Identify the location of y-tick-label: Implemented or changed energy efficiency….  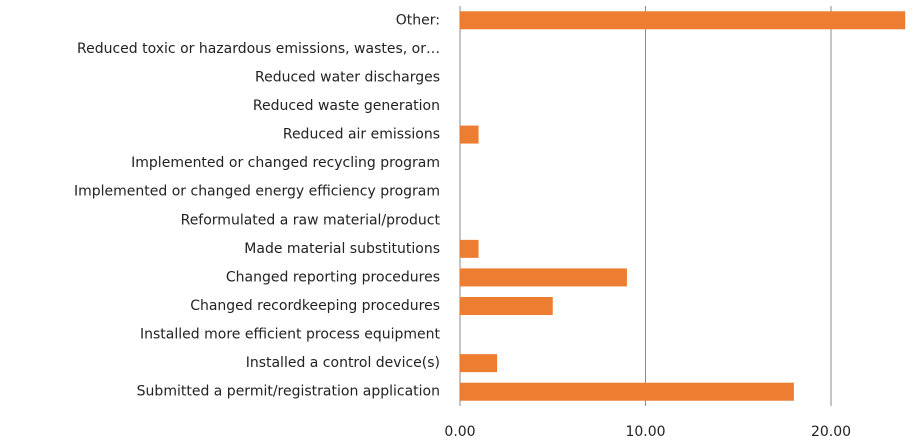
(257, 192).